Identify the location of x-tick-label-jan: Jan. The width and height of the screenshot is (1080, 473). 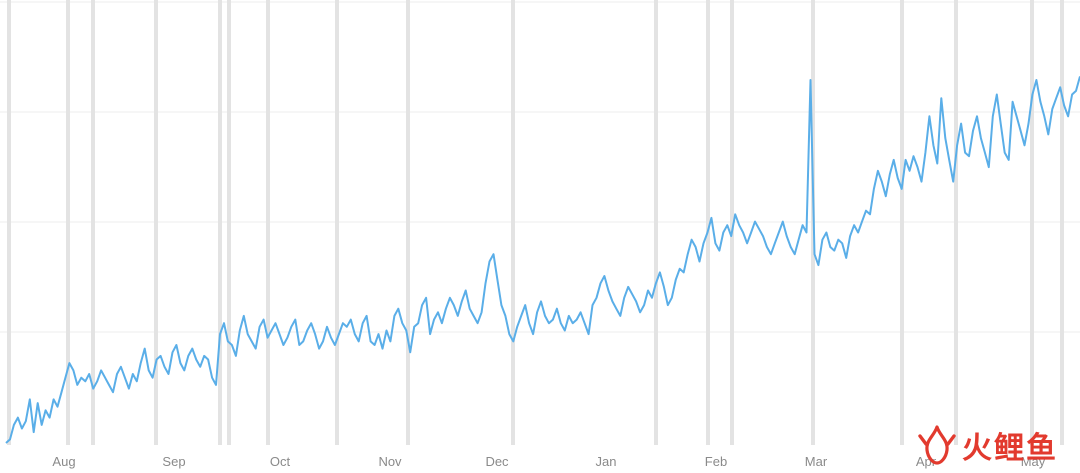
(606, 461).